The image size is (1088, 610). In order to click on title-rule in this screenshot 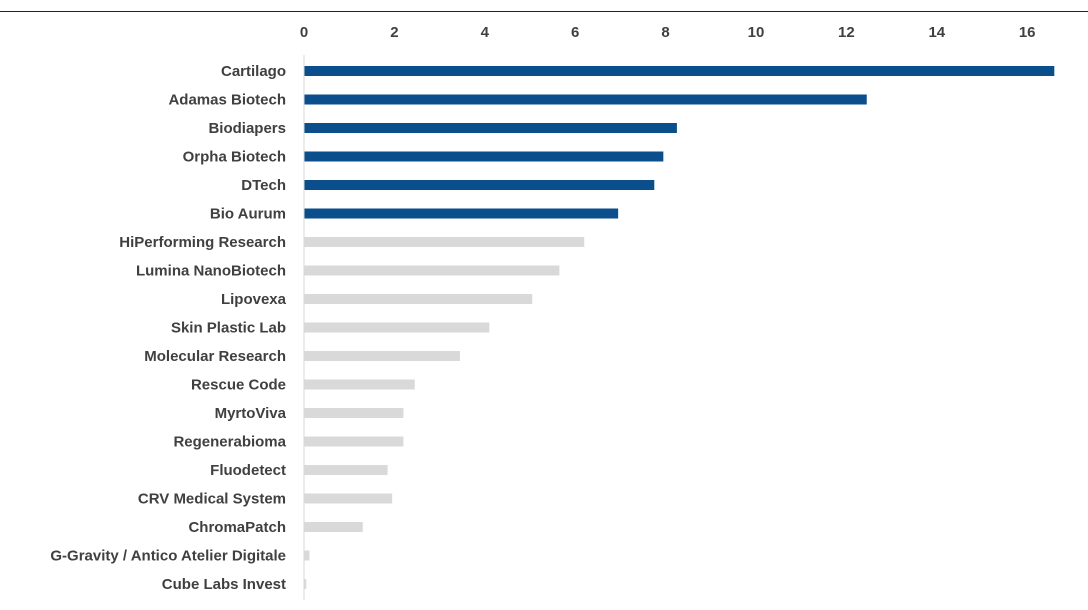, I will do `click(544, 11)`.